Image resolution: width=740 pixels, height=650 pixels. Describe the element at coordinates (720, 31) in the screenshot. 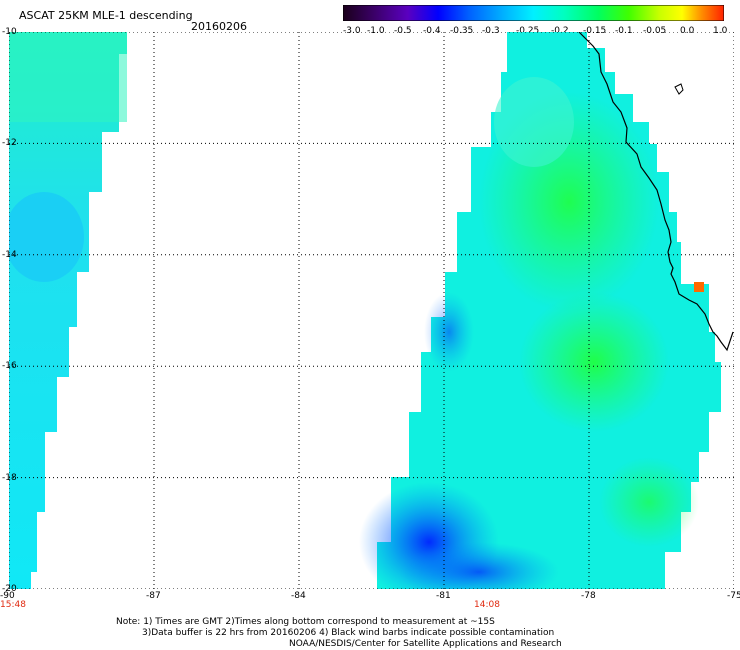

I see `colorbar-label: 1.0` at that location.